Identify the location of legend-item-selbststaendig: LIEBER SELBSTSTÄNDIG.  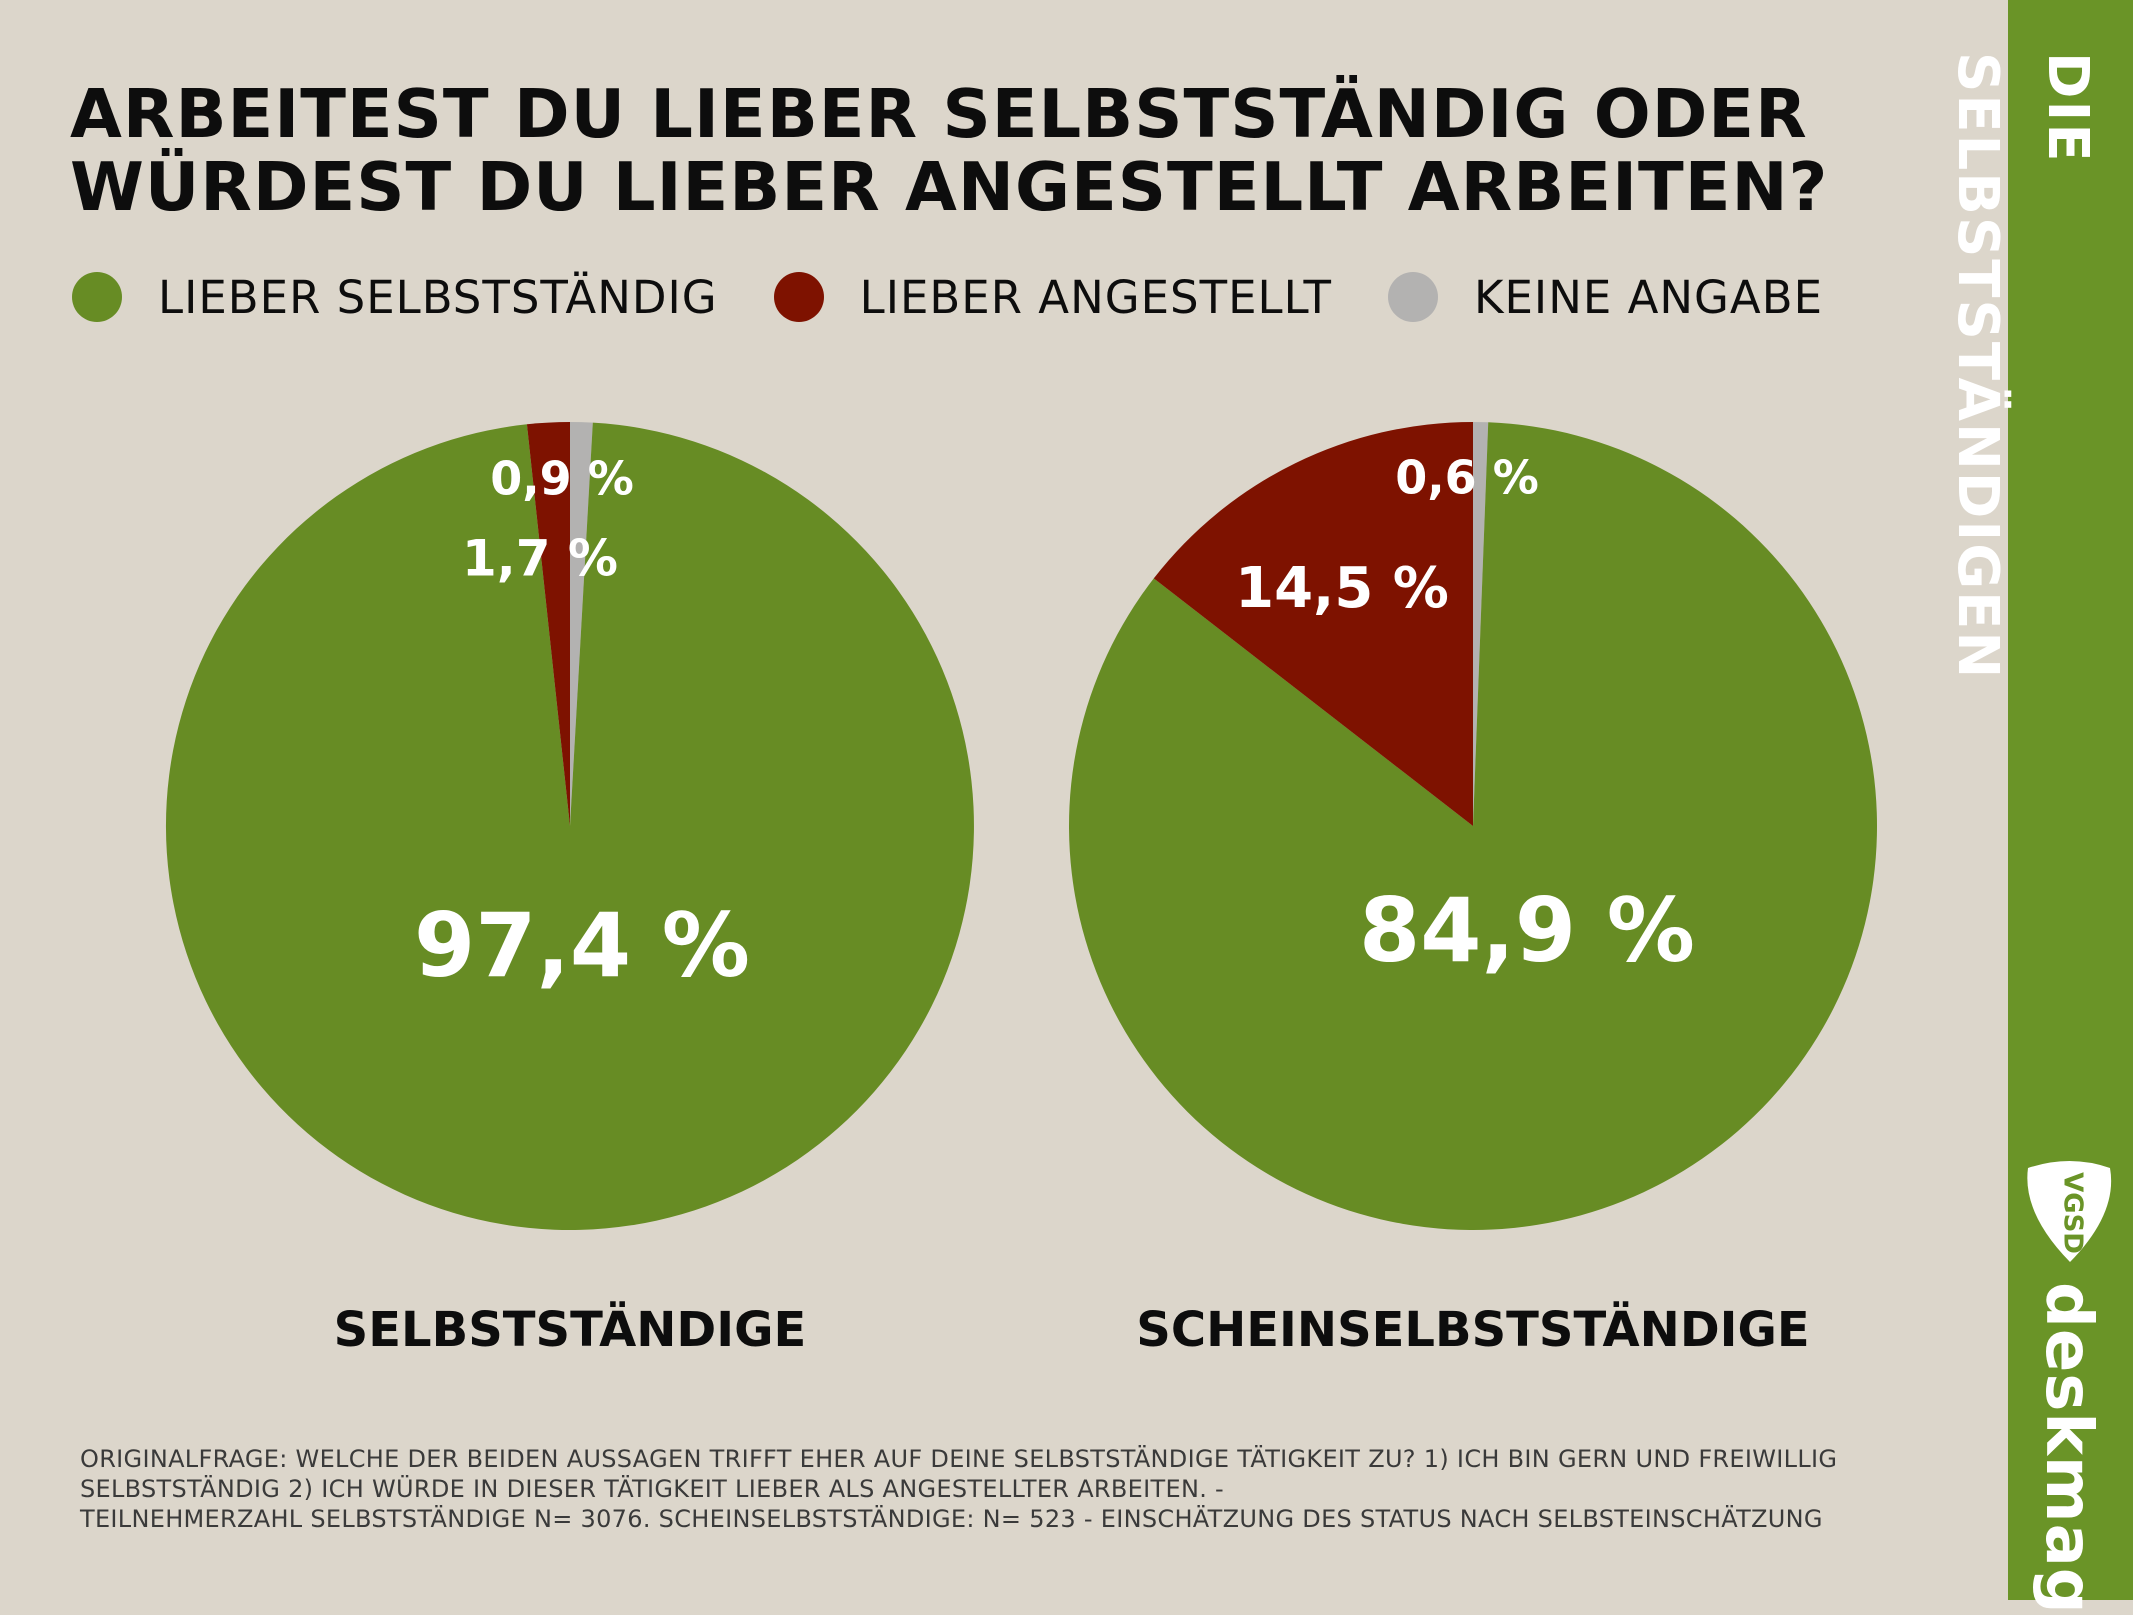
(395, 297).